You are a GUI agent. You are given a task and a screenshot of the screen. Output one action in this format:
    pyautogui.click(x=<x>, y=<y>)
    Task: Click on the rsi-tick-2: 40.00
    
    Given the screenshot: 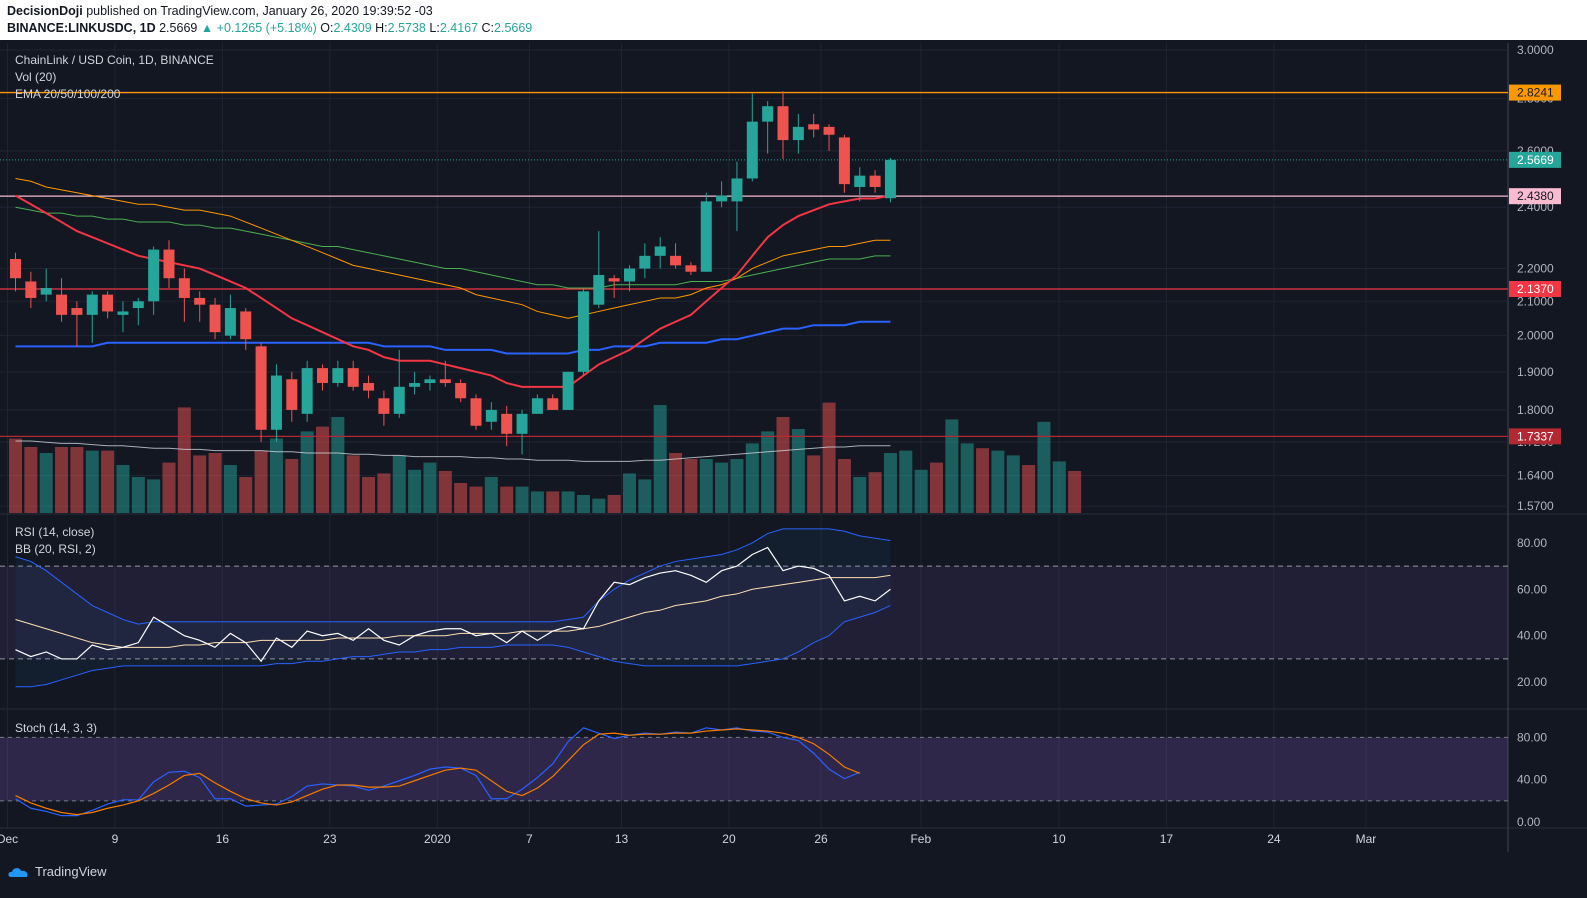 What is the action you would take?
    pyautogui.click(x=1532, y=636)
    